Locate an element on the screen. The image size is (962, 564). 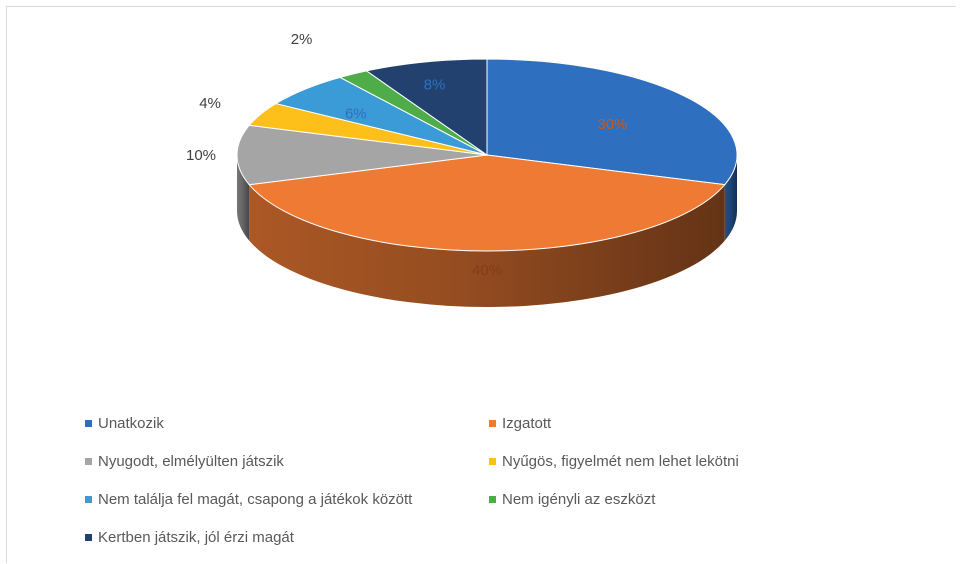
legend-label-4: Nyűgös, figyelmét nem lehet lekötni is located at coordinates (620, 461).